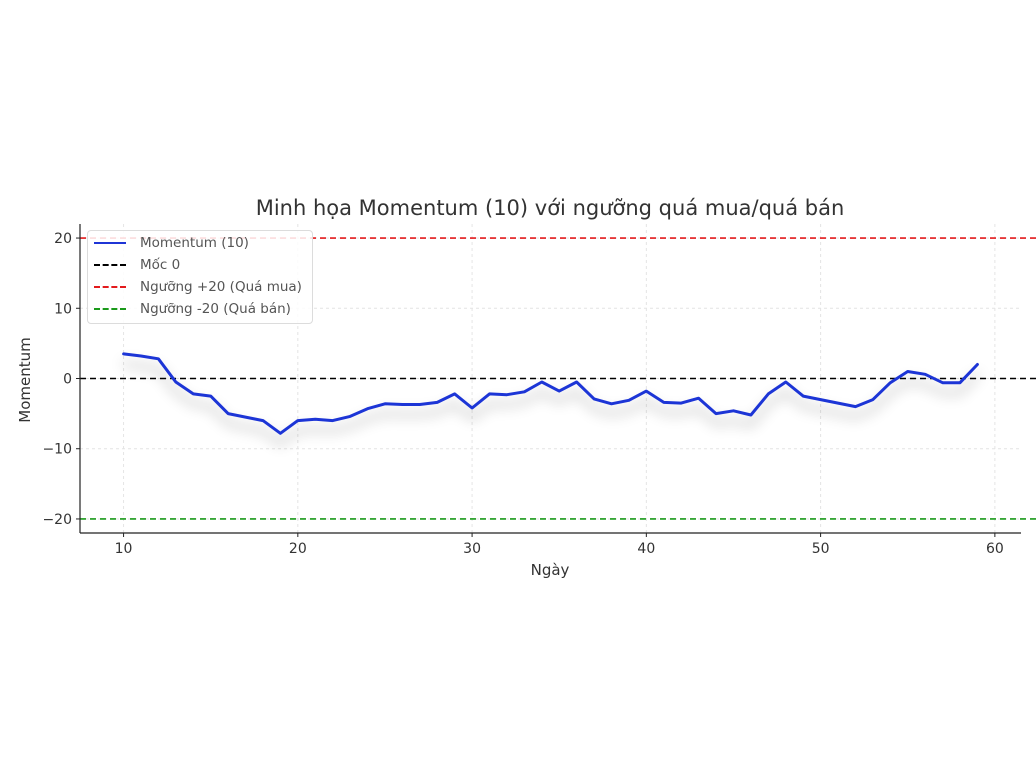 Image resolution: width=1036 pixels, height=780 pixels. Describe the element at coordinates (160, 265) in the screenshot. I see `legend-label: Mốc 0` at that location.